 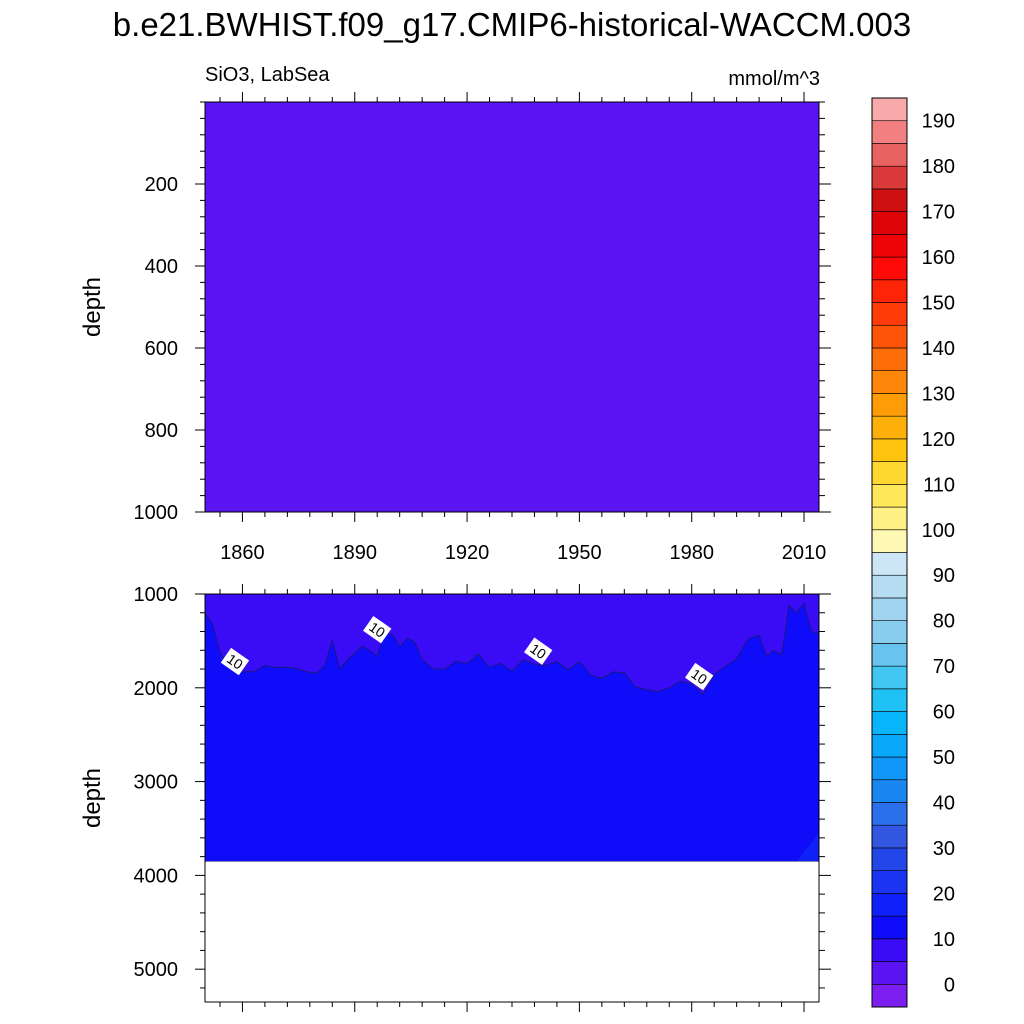 I want to click on y-tick-label: 4000, so click(x=156, y=876).